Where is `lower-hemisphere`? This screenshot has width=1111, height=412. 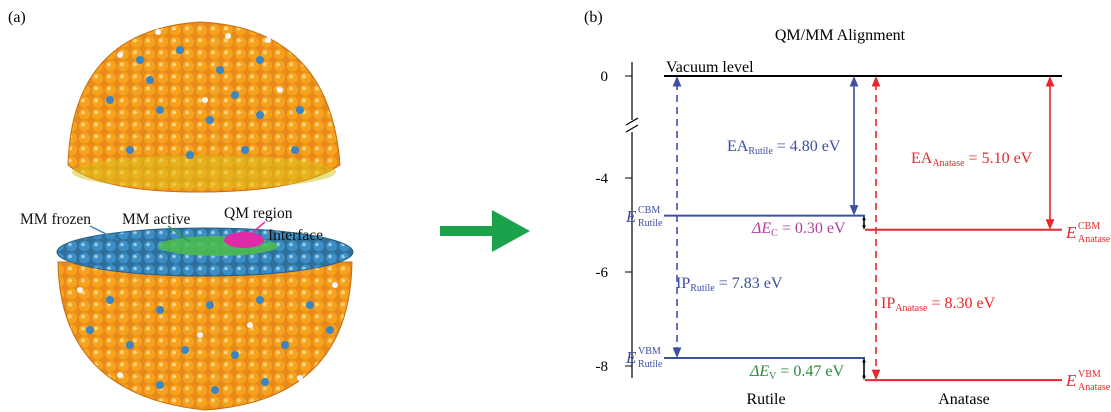 lower-hemisphere is located at coordinates (205, 336).